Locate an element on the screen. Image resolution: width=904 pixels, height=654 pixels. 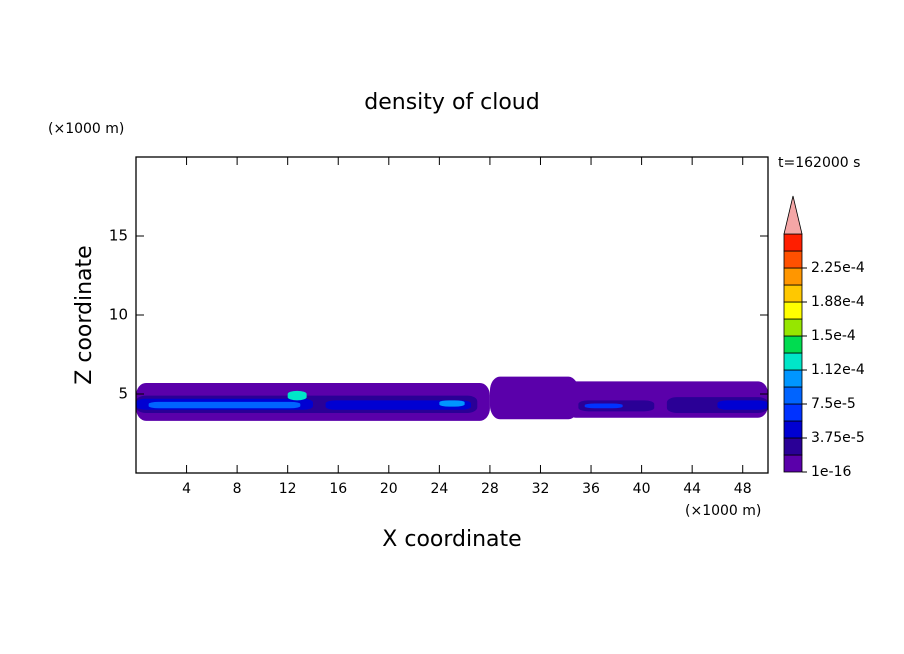
x-tick-label: 12 is located at coordinates (288, 489).